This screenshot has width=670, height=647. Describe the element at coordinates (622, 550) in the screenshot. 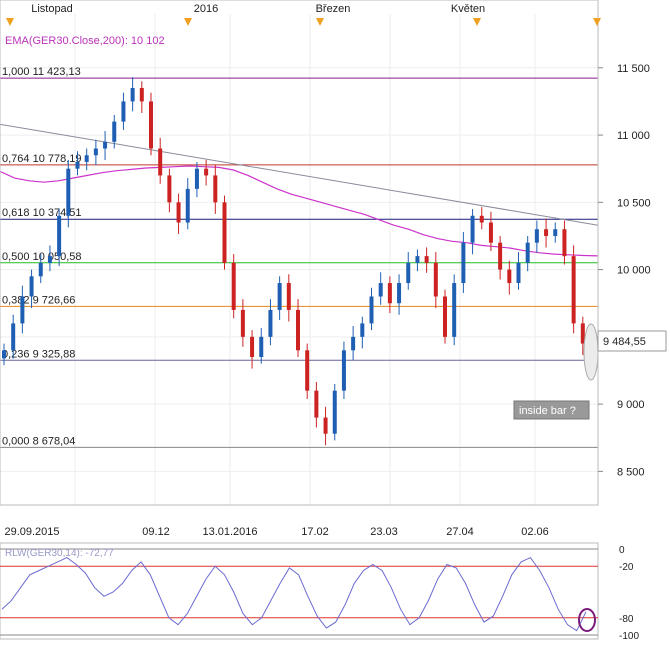

I see `rsi-tick-label-0: 0` at that location.